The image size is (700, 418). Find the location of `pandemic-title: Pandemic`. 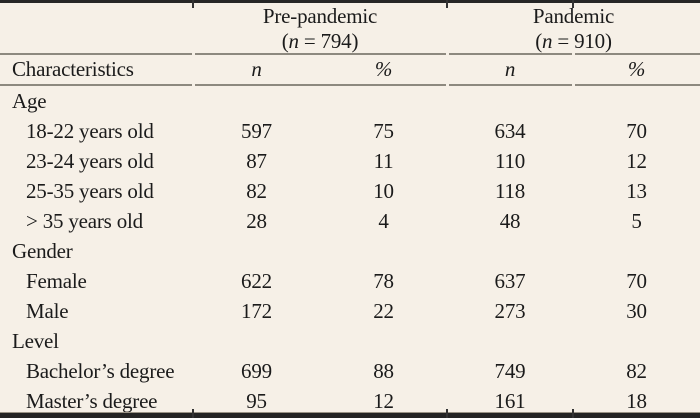

pandemic-title: Pandemic is located at coordinates (573, 16).